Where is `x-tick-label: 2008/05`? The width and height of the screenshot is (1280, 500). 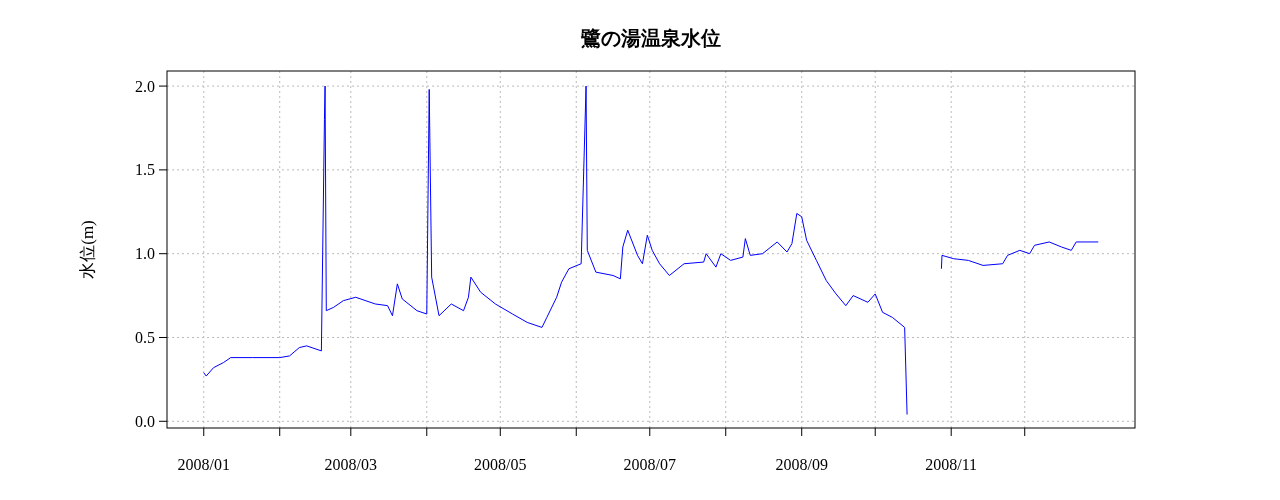
x-tick-label: 2008/05 is located at coordinates (500, 464).